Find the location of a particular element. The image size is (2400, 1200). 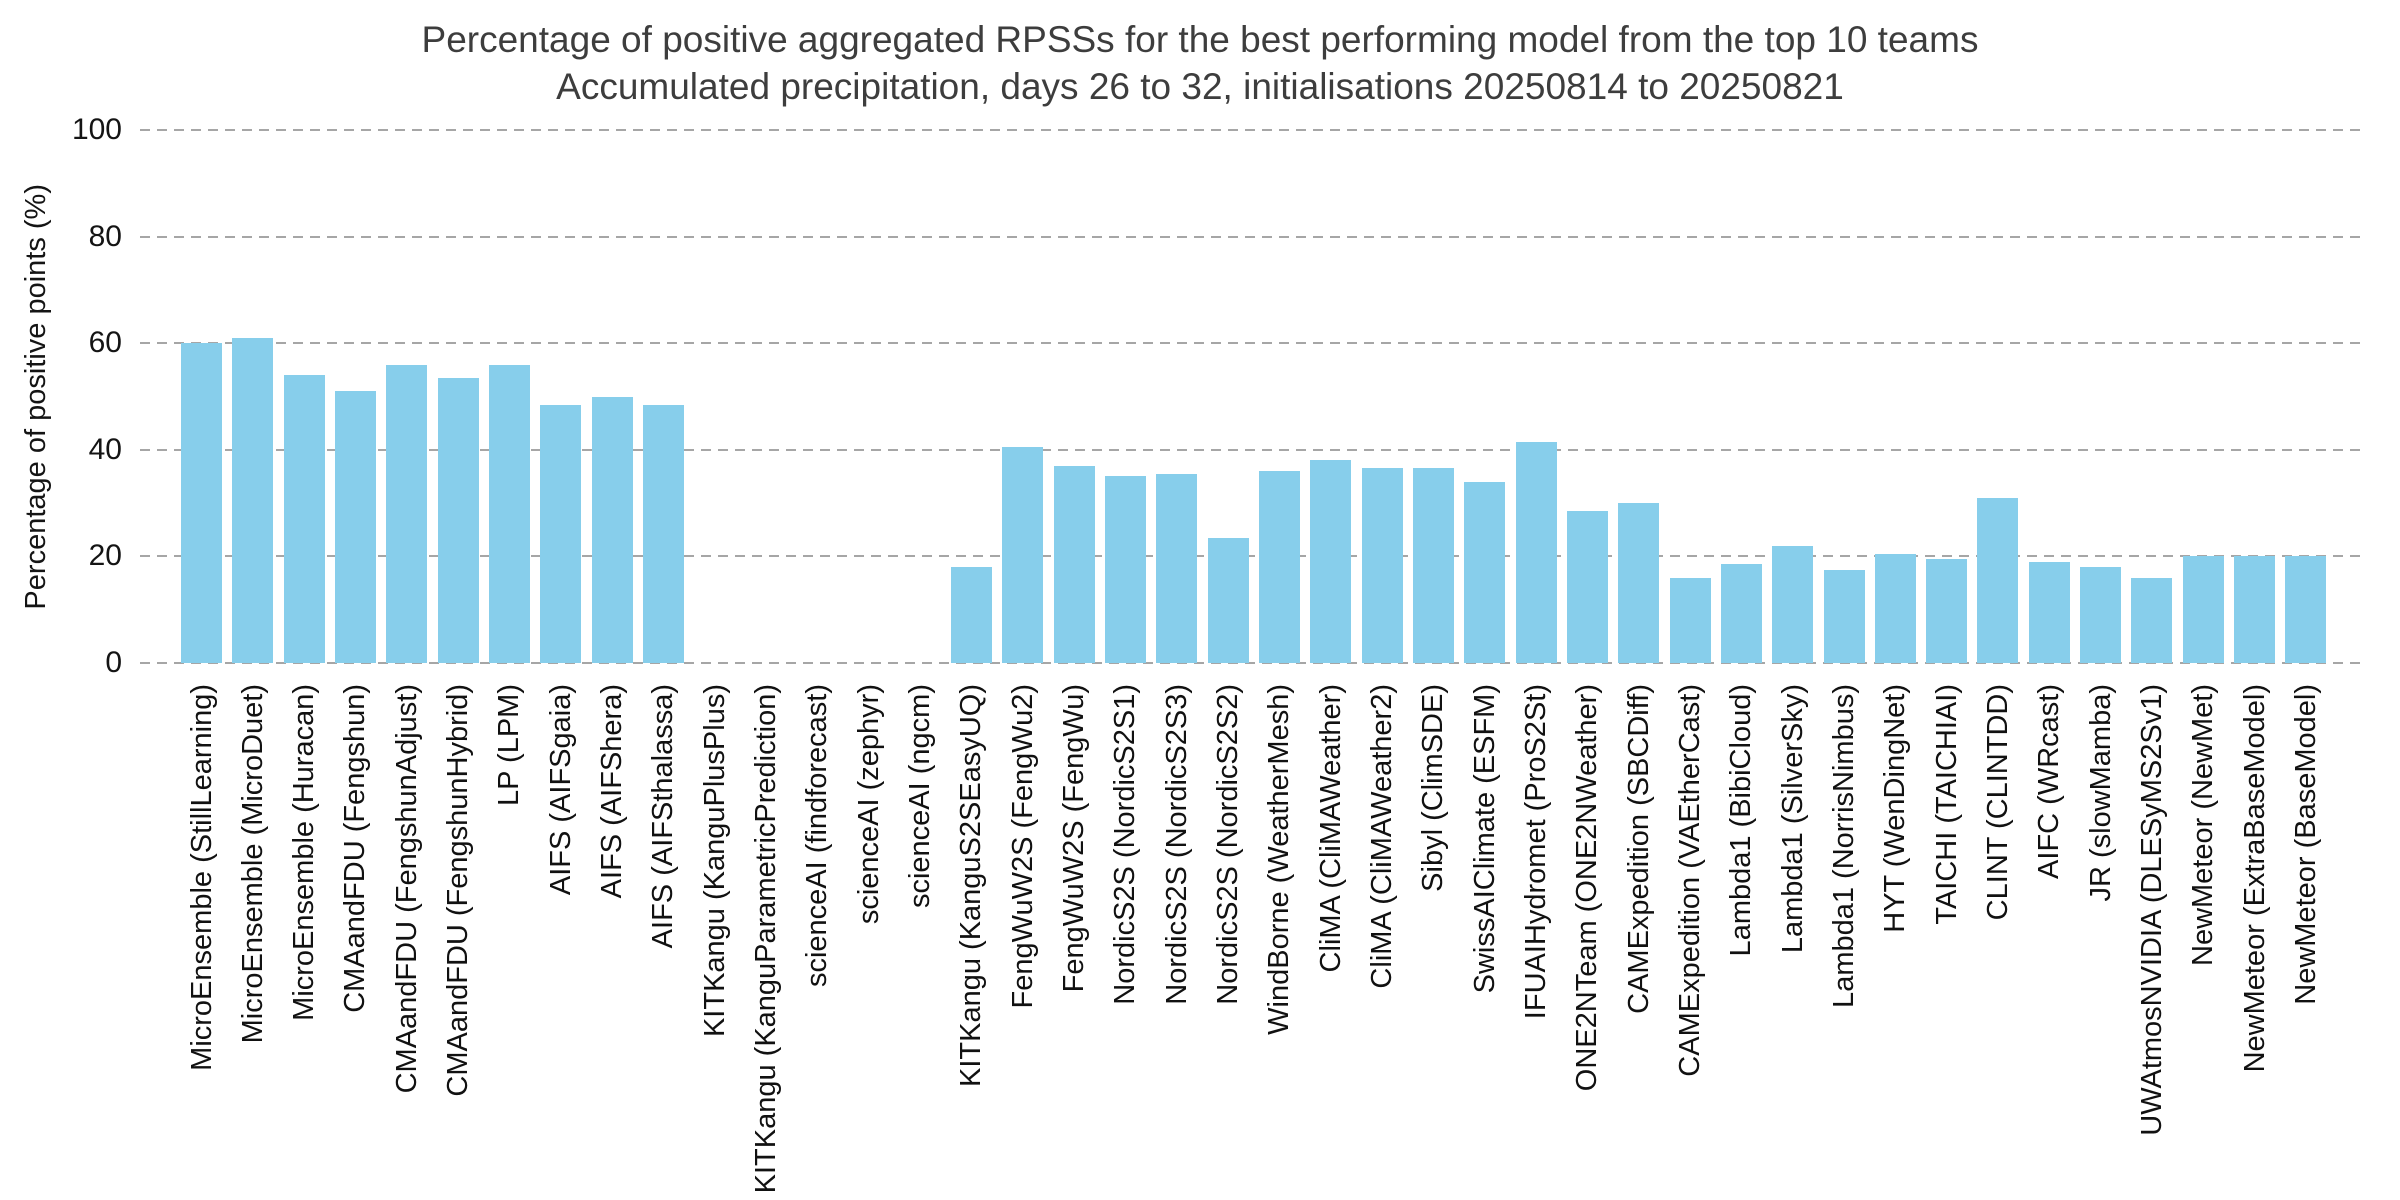

x-tick-label: NordicS2S (NordicS2S1) is located at coordinates (1125, 844).